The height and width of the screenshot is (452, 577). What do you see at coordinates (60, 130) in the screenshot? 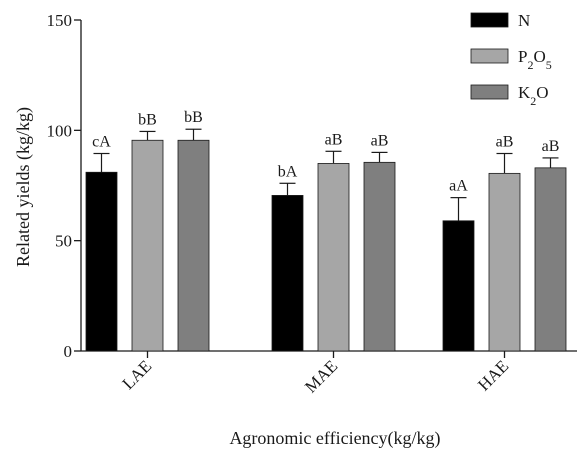
I see `y-tick-label: 100` at bounding box center [60, 130].